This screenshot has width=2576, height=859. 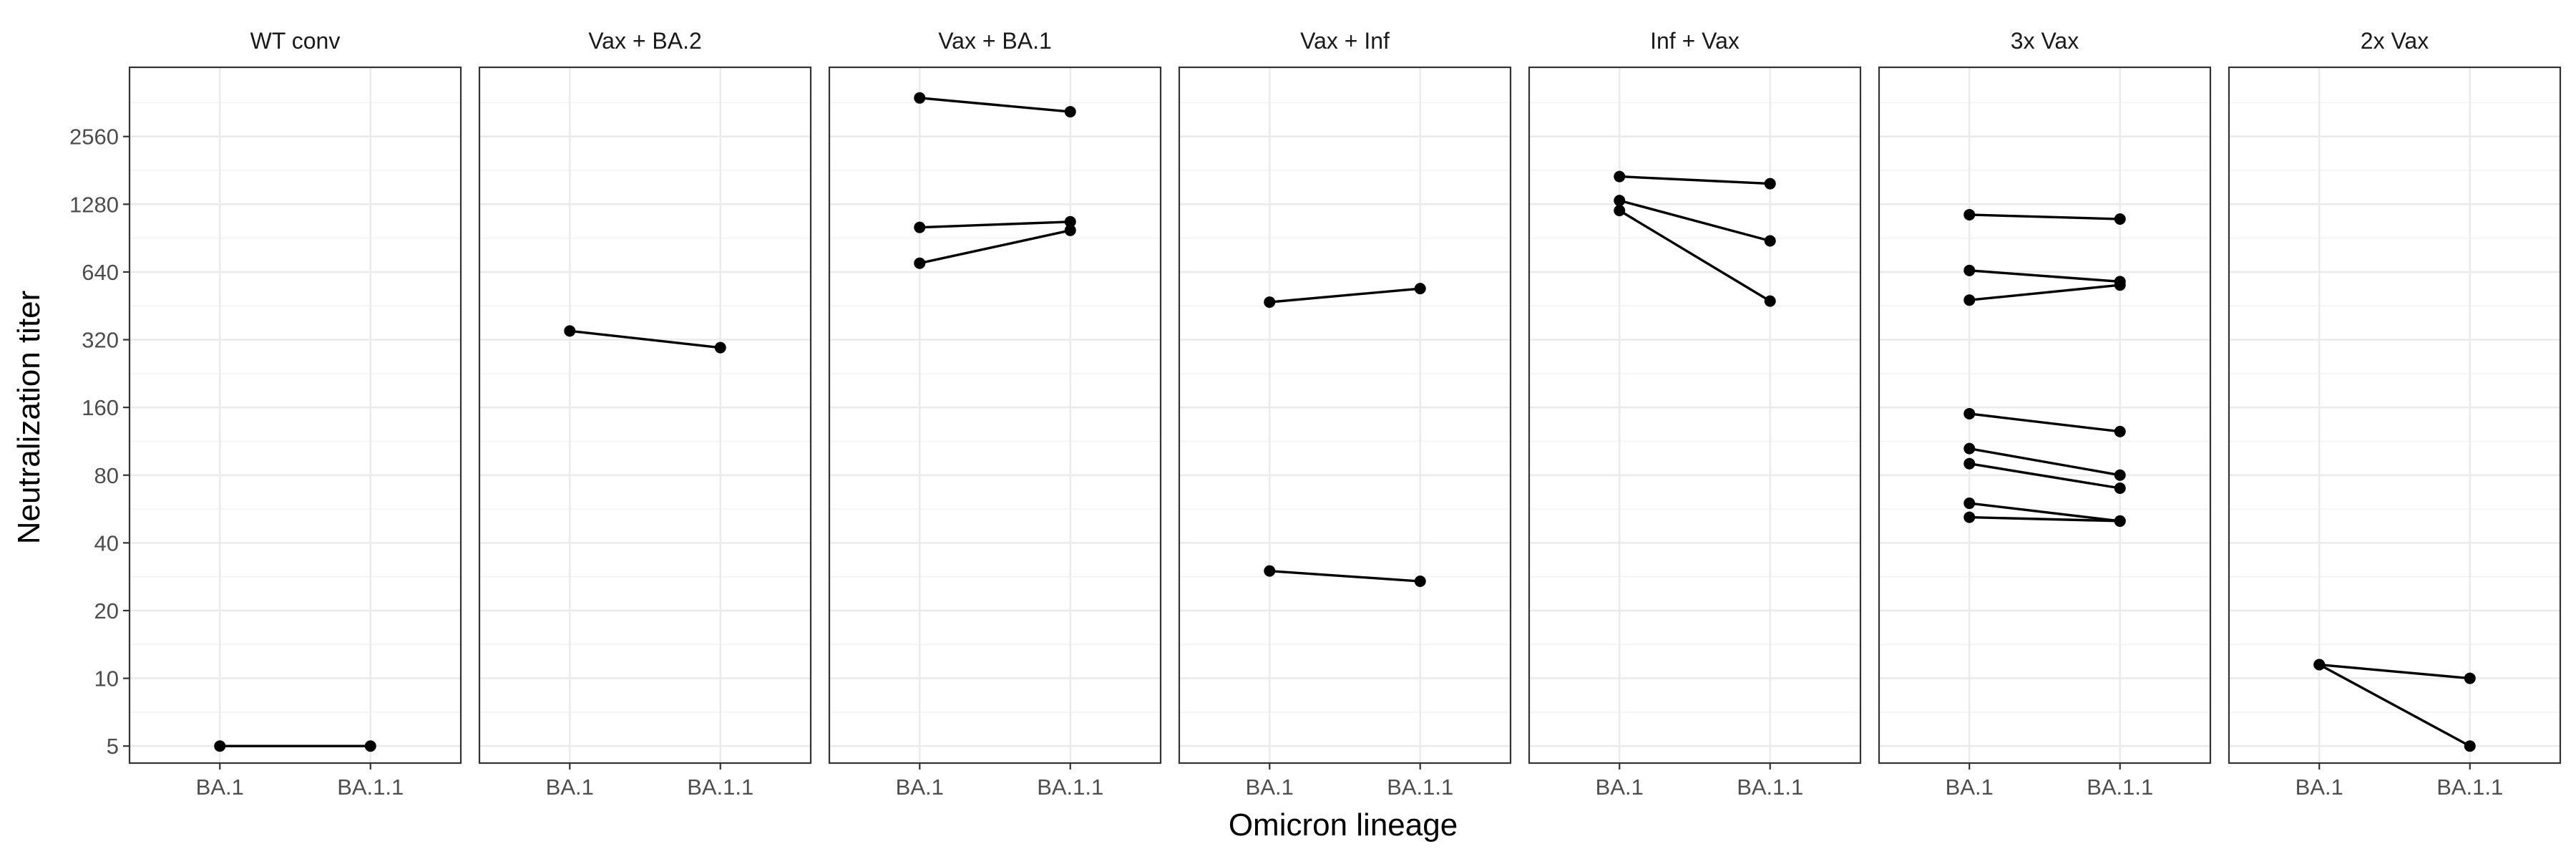 I want to click on facet-panel: Vax + Inf BA.1 BA.1.1, so click(x=1345, y=414).